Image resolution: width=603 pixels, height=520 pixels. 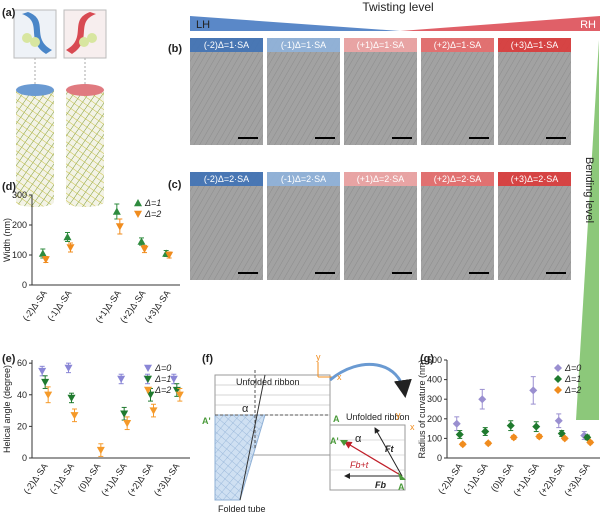 What do you see at coordinates (207, 359) in the screenshot?
I see `panel-label: (f)` at bounding box center [207, 359].